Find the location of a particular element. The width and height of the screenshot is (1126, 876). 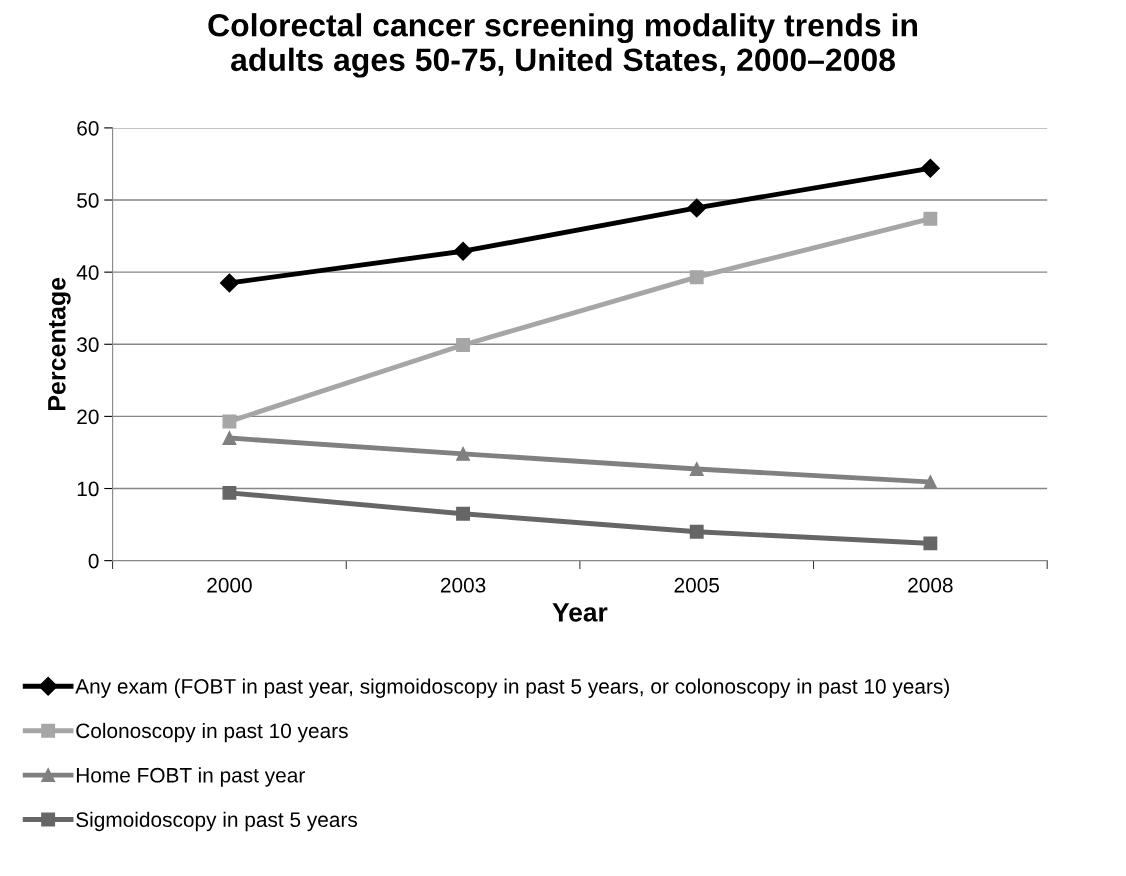

x-tick-label: 2008 is located at coordinates (930, 585).